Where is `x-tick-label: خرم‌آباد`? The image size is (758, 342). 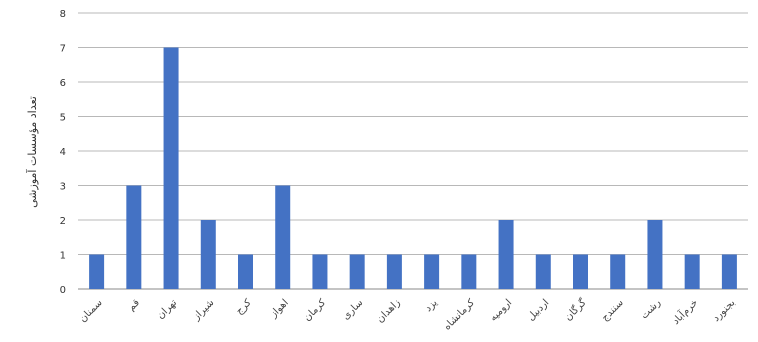
x-tick-label: خرم‌آباد is located at coordinates (684, 311).